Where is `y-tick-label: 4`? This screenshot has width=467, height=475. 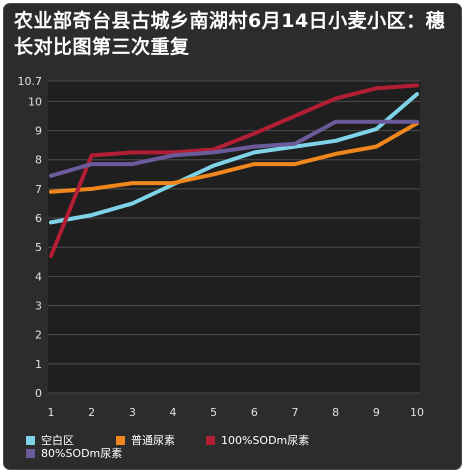
y-tick-label: 4 is located at coordinates (38, 276).